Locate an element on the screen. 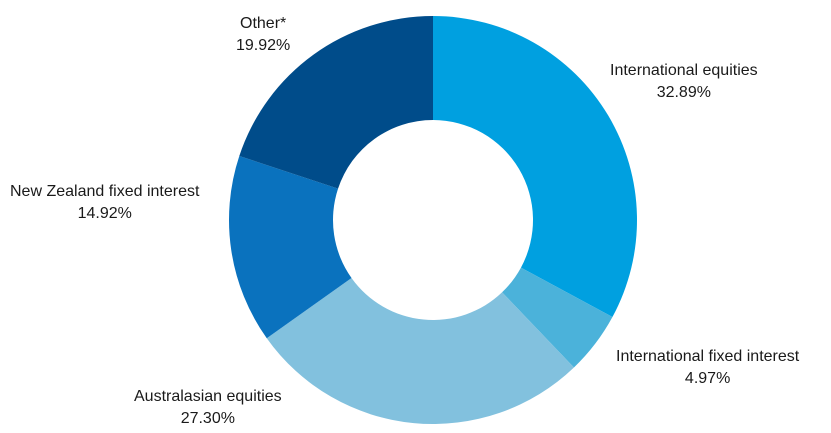 The image size is (831, 433). label-australasian-equities: Australasian equities 27.30% is located at coordinates (208, 408).